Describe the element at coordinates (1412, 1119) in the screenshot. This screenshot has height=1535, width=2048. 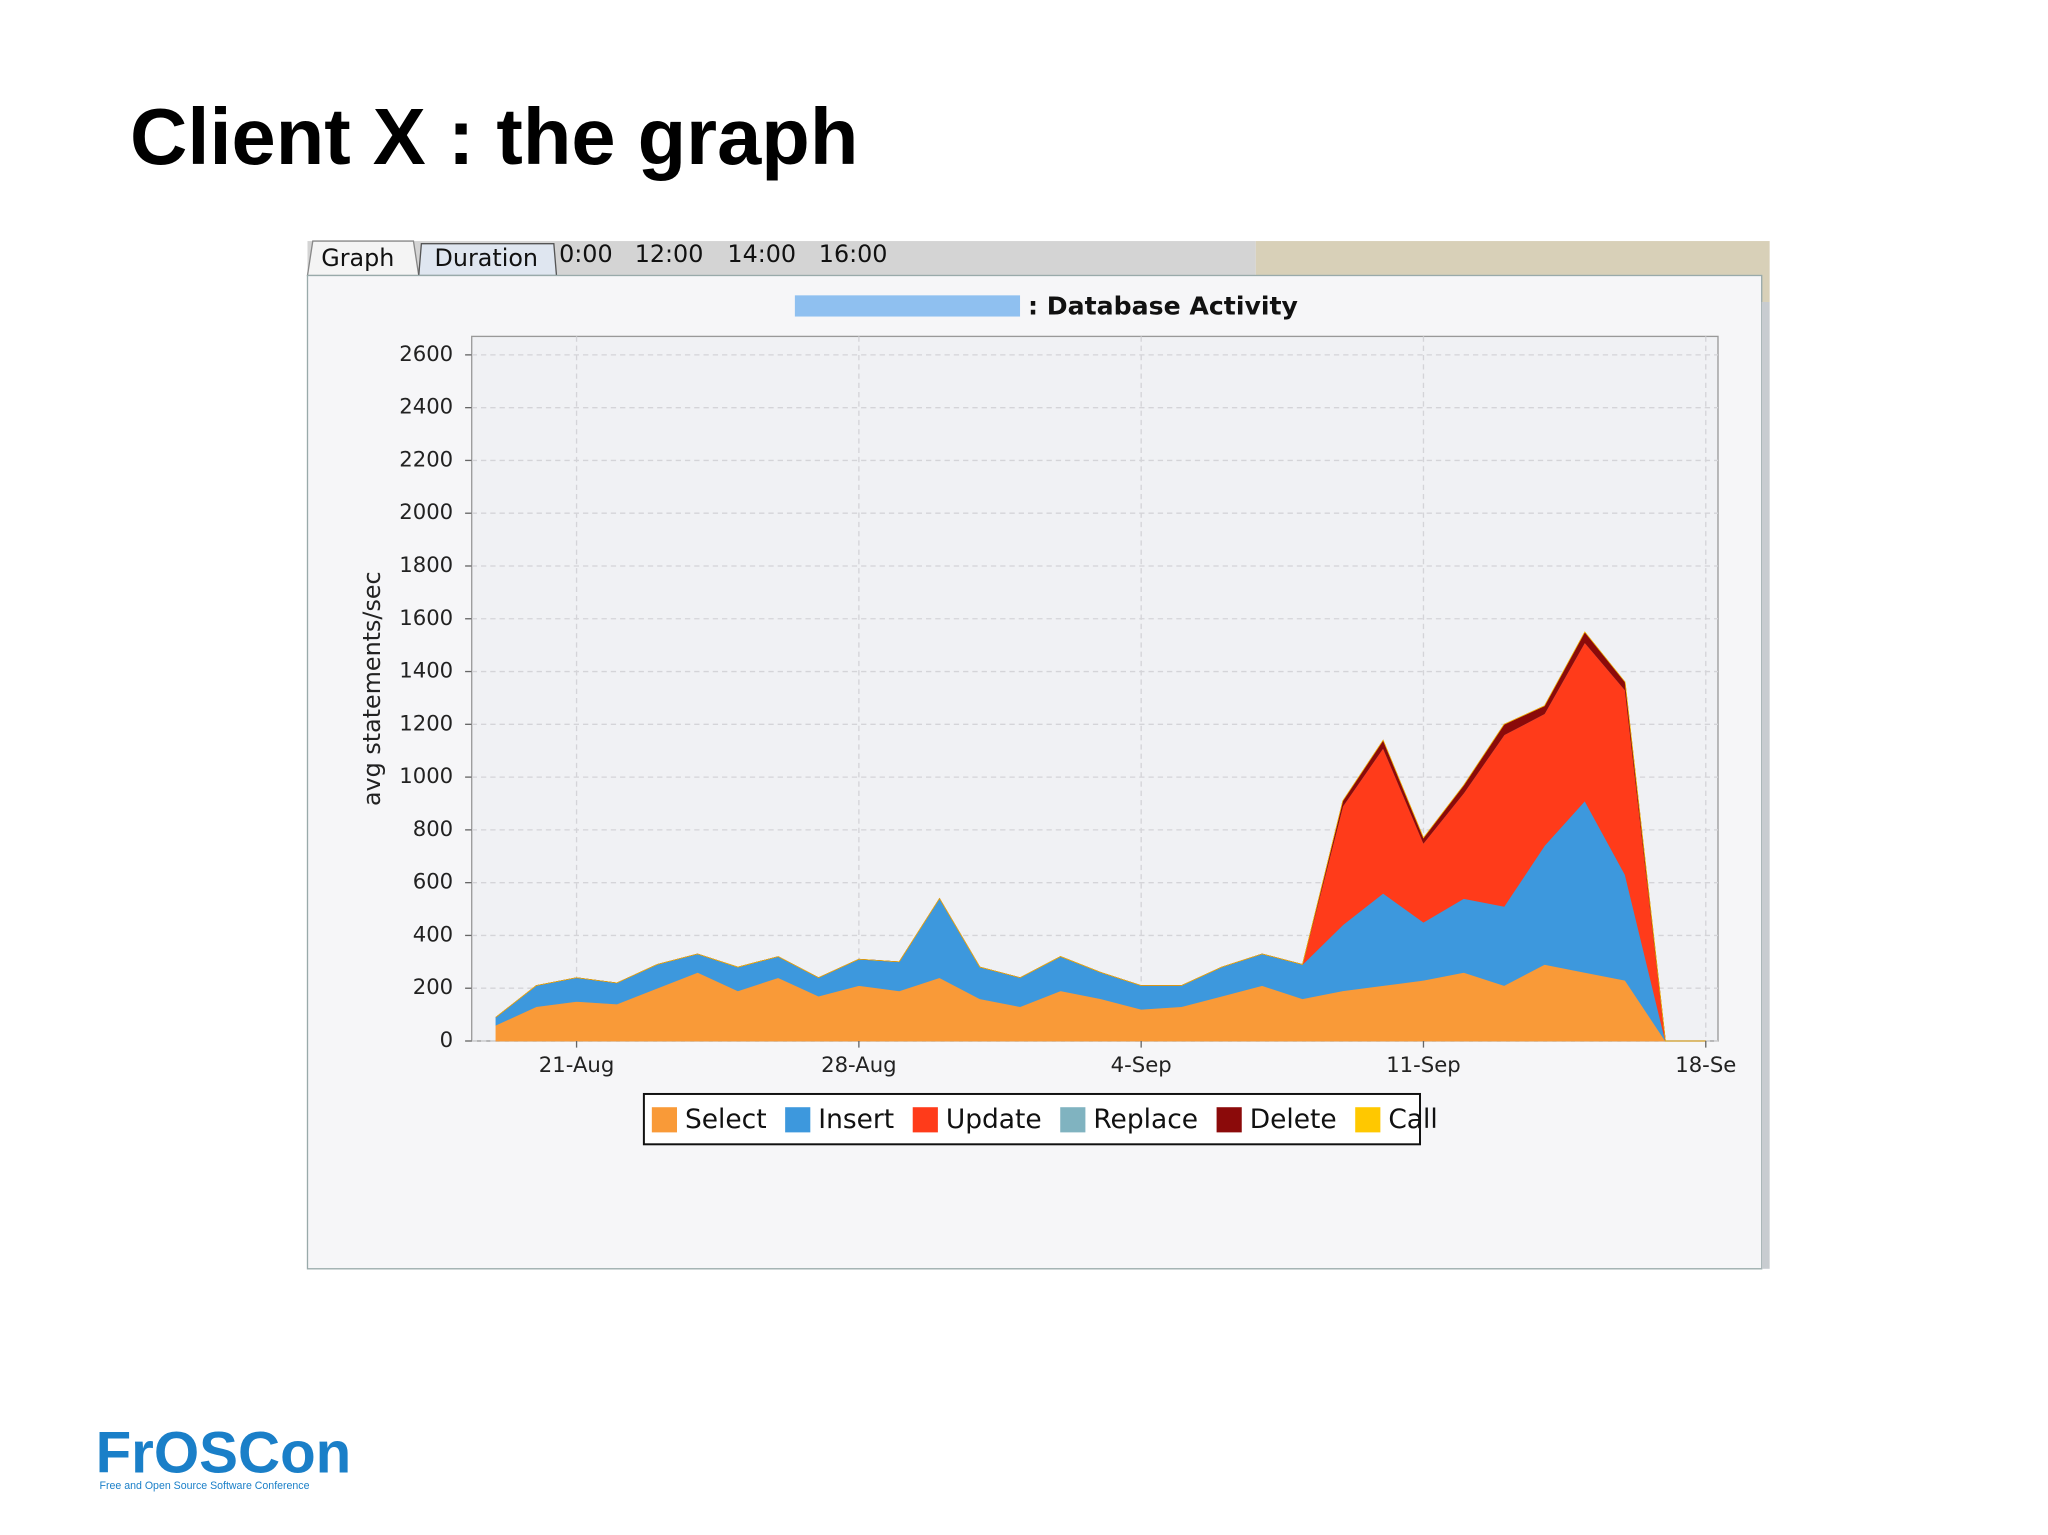
I see `legend-label: Call` at that location.